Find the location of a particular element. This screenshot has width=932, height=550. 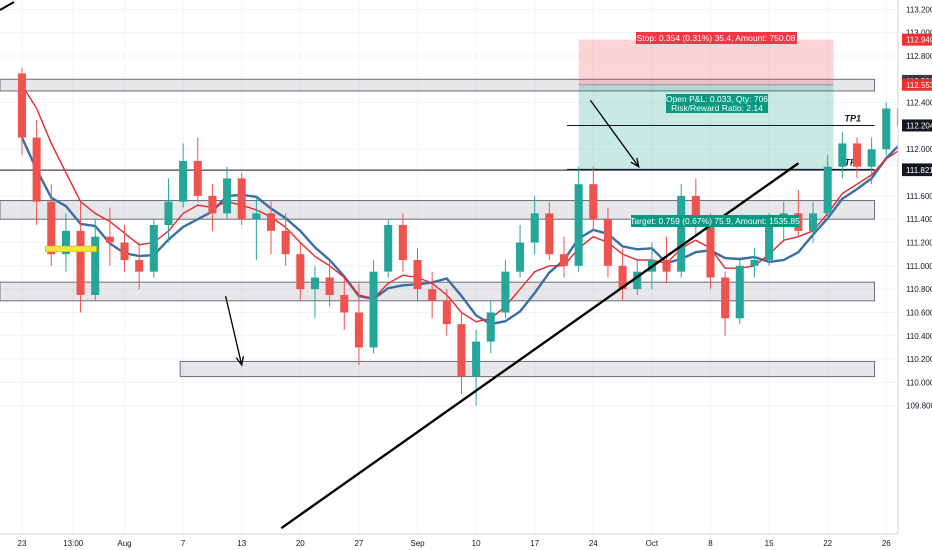

time-tick-label: Oct is located at coordinates (652, 543).